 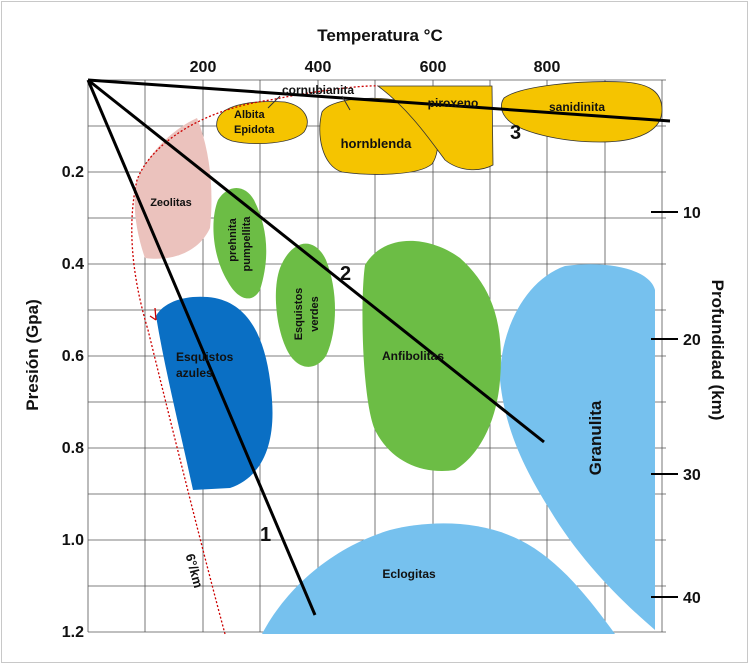 I want to click on sanidinita-label: sanidinita, so click(x=577, y=107).